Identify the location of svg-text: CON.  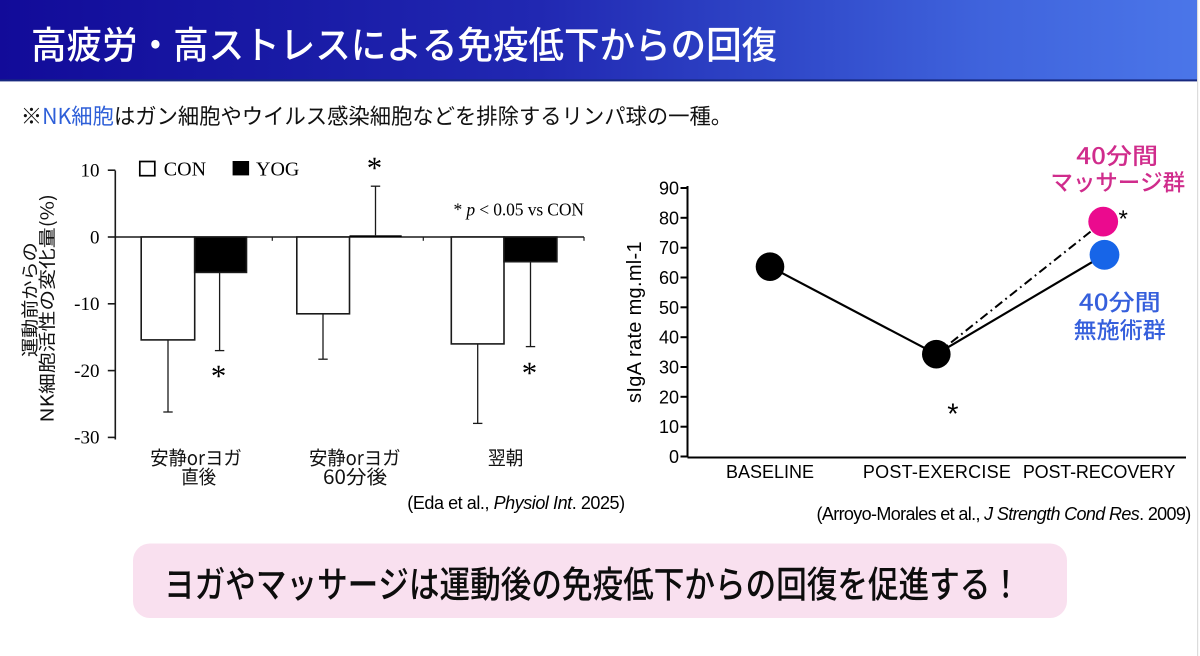
(185, 170).